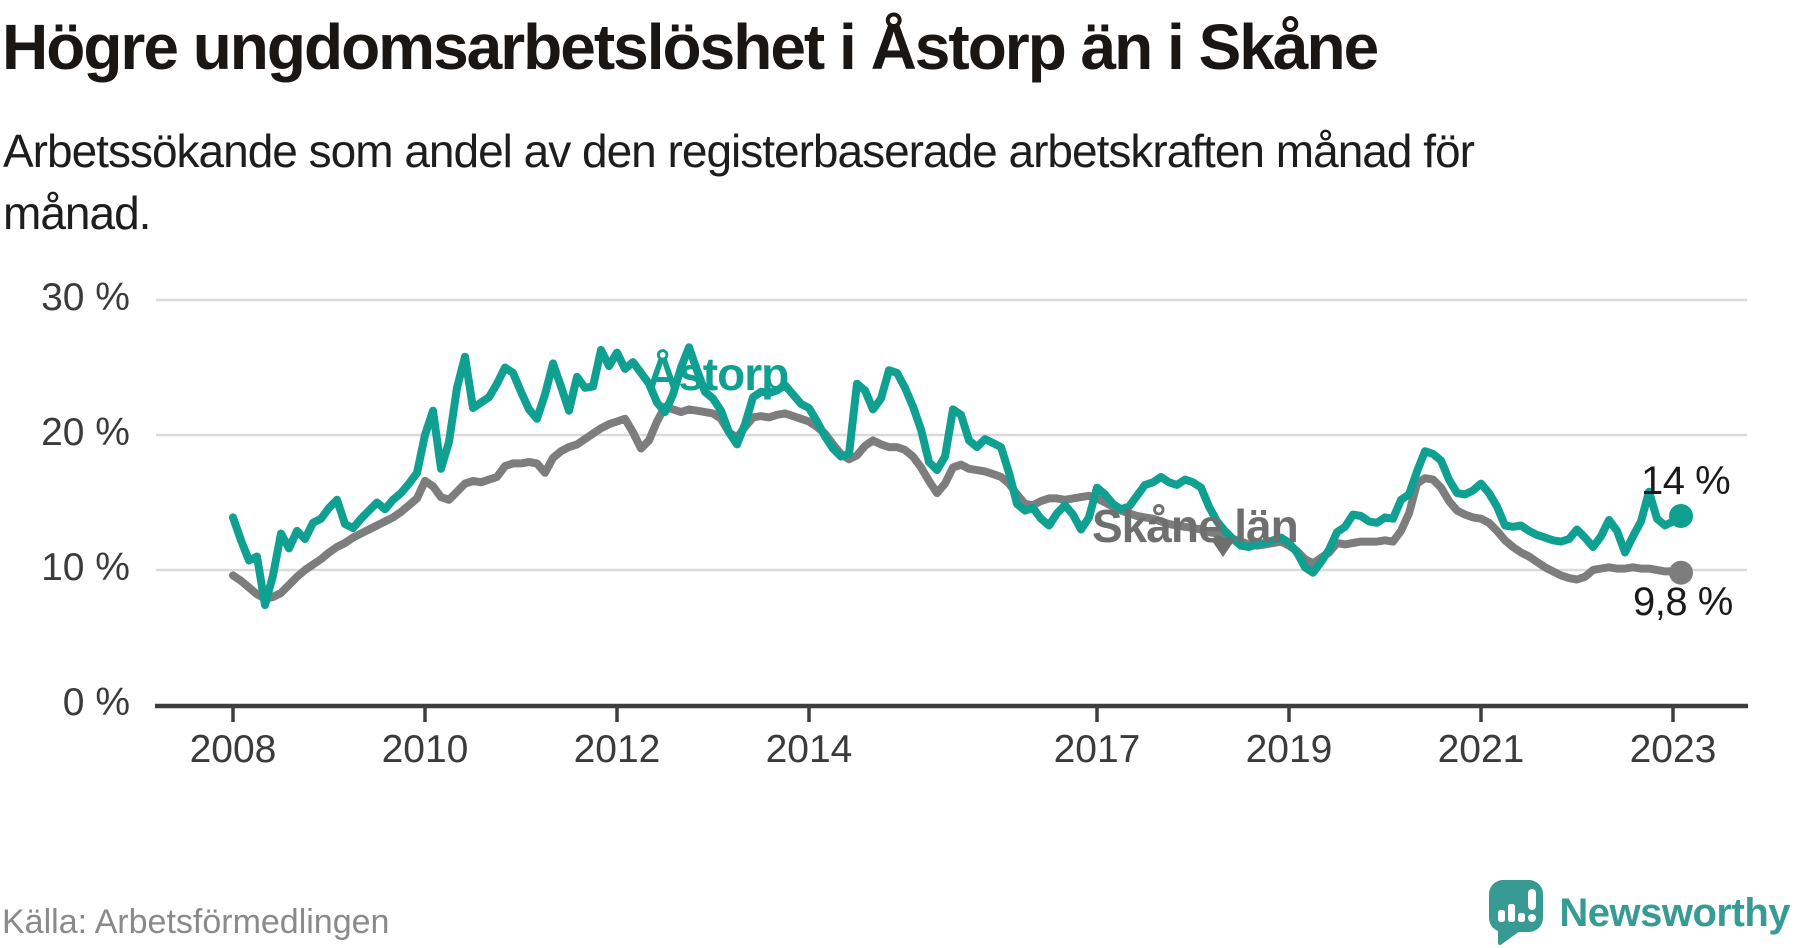  What do you see at coordinates (617, 749) in the screenshot?
I see `x-tick-label: 2012` at bounding box center [617, 749].